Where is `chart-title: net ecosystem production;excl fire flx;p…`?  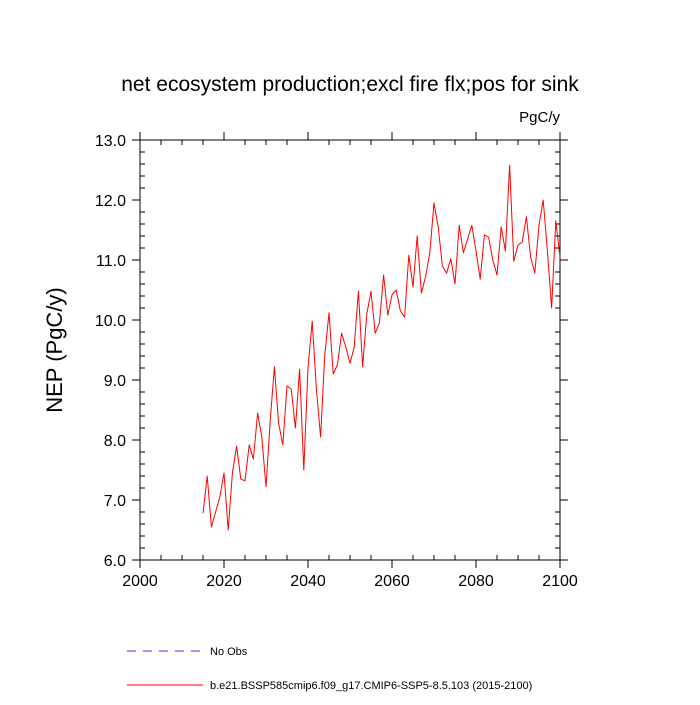 chart-title: net ecosystem production;excl fire flx;p… is located at coordinates (350, 84).